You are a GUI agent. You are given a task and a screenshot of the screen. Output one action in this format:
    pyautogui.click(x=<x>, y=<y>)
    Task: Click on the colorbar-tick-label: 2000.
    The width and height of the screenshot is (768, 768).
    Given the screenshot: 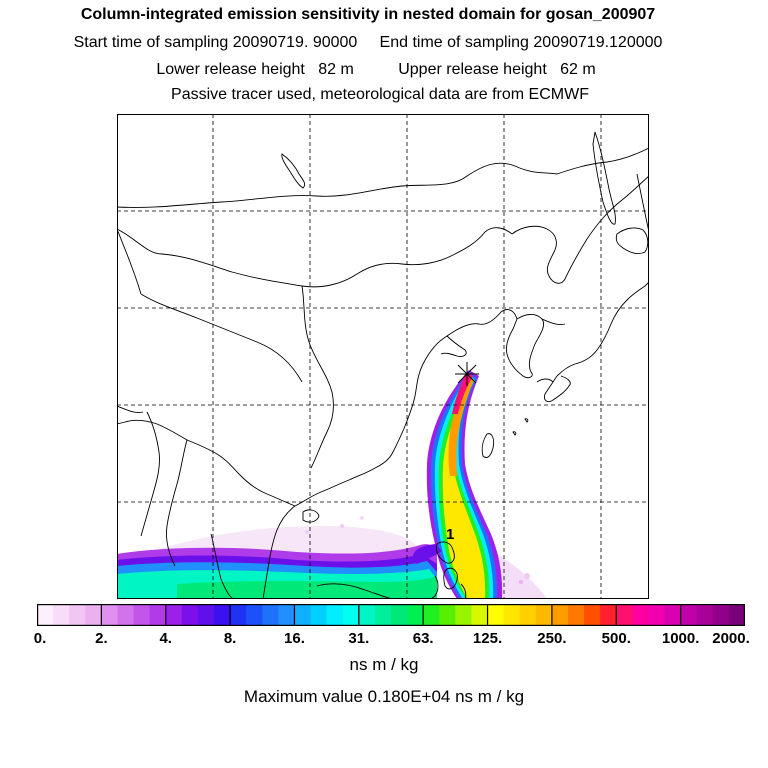 What is the action you would take?
    pyautogui.click(x=731, y=638)
    